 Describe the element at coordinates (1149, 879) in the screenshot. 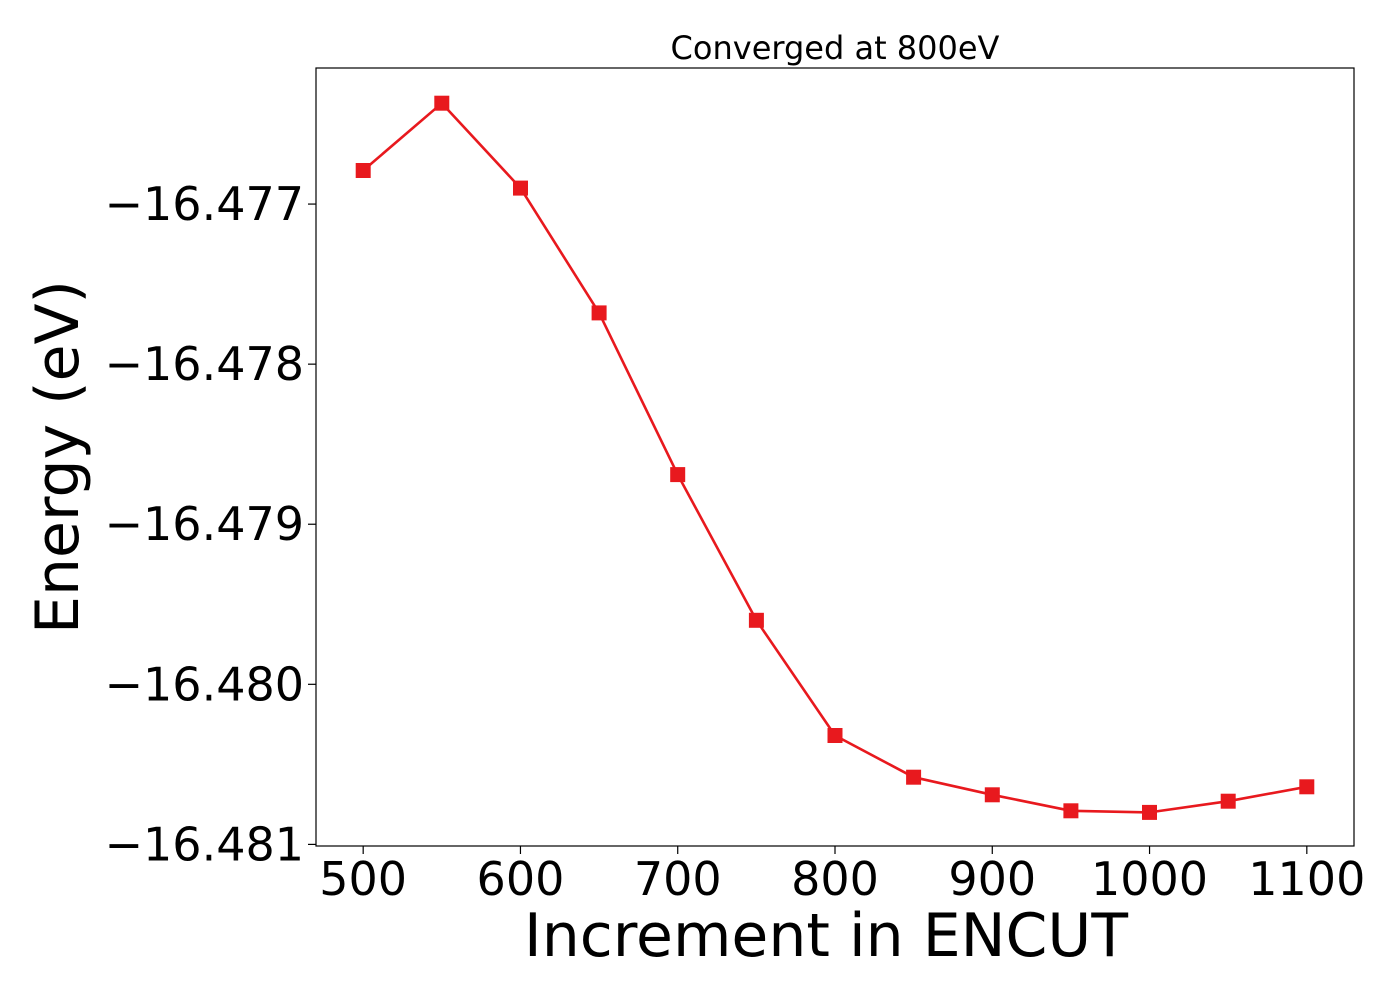

I see `x-tick-label: 1000` at that location.